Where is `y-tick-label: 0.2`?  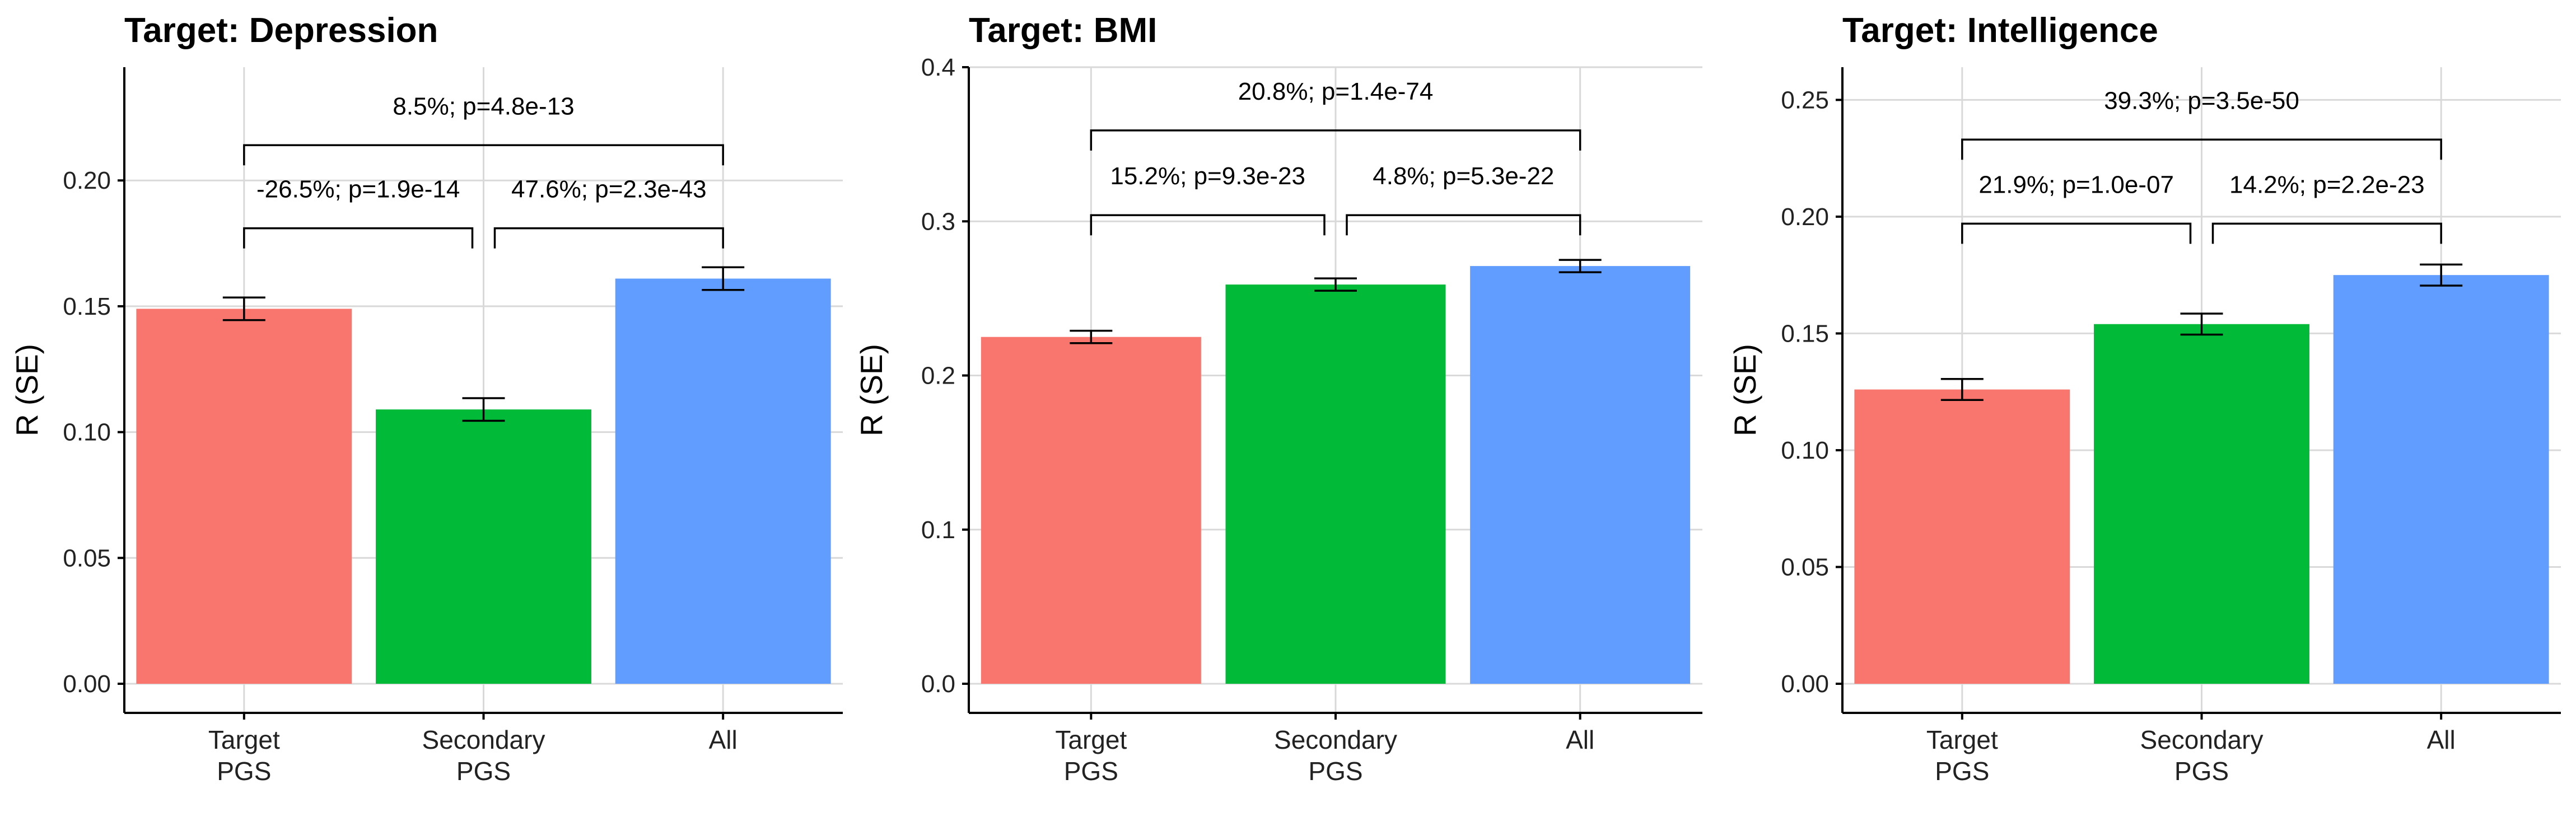 y-tick-label: 0.2 is located at coordinates (938, 376).